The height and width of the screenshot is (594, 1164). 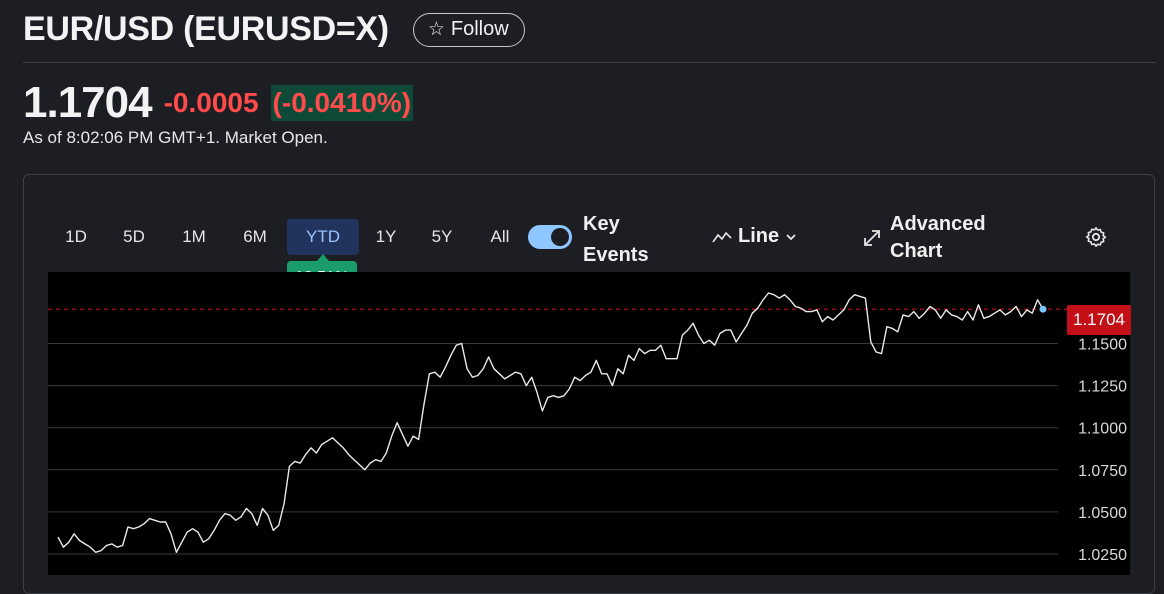 What do you see at coordinates (194, 236) in the screenshot?
I see `range-1m: 1M` at bounding box center [194, 236].